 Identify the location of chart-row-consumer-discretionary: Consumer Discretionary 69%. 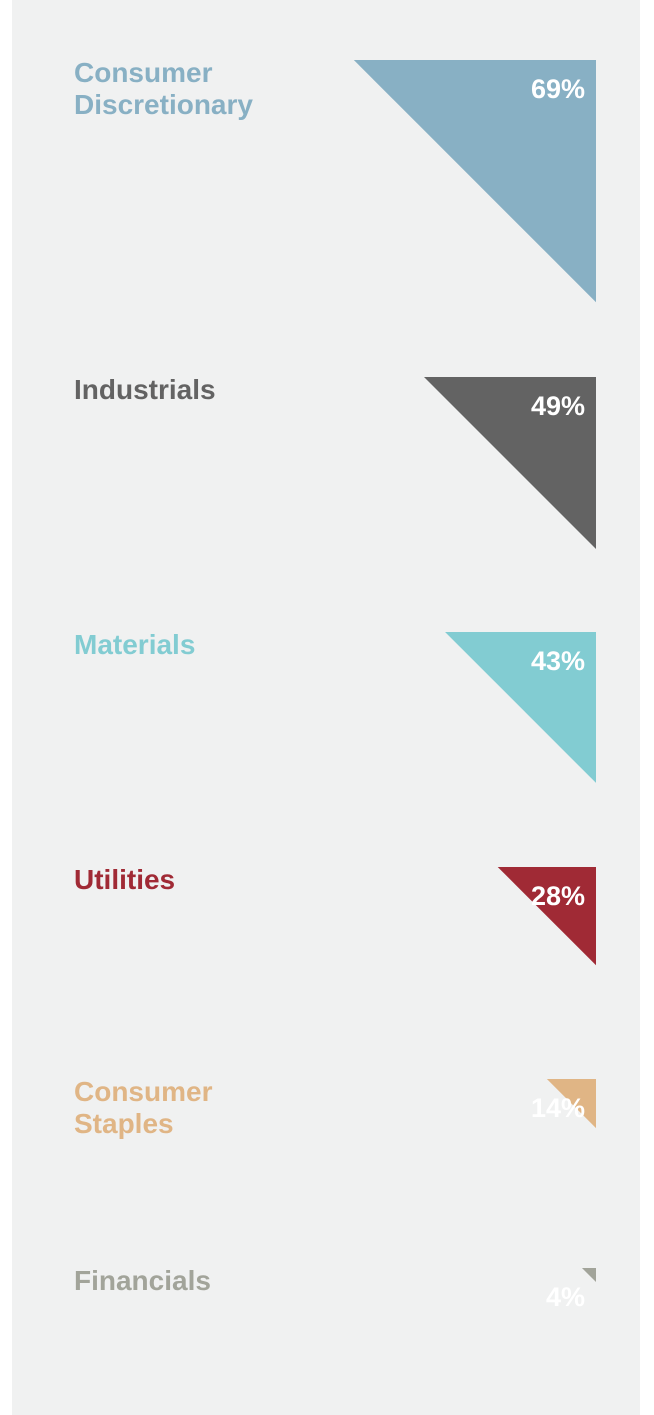
(335, 180).